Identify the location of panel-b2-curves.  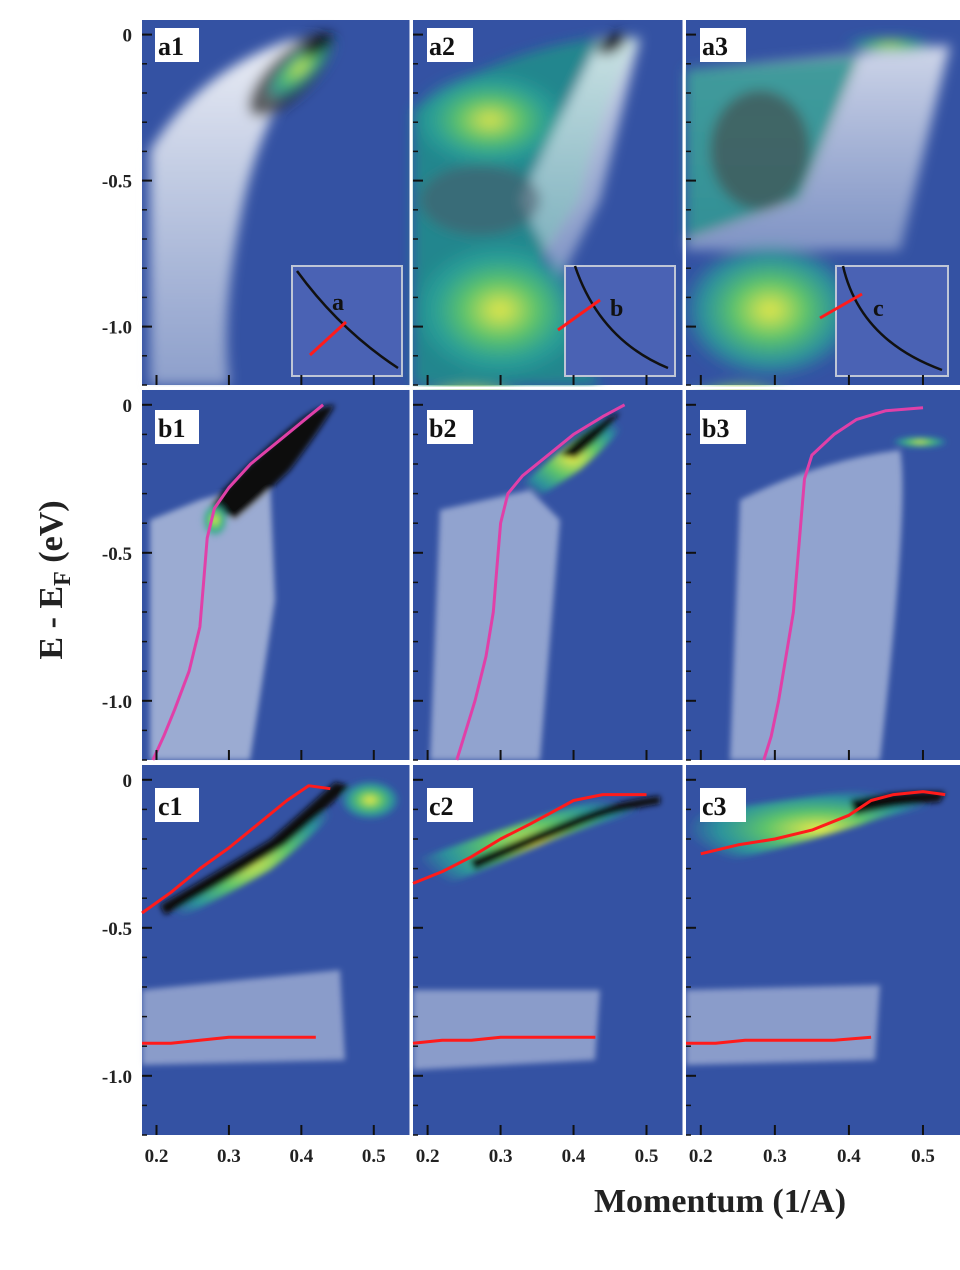
(540, 582).